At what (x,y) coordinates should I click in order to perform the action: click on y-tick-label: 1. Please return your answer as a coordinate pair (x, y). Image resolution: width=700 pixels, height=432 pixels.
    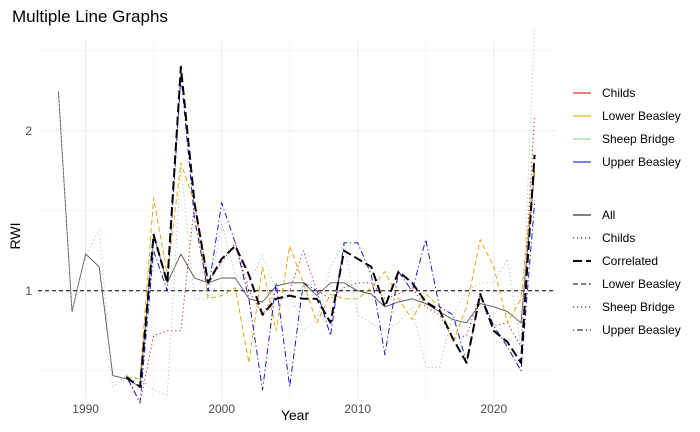
    Looking at the image, I should click on (28, 291).